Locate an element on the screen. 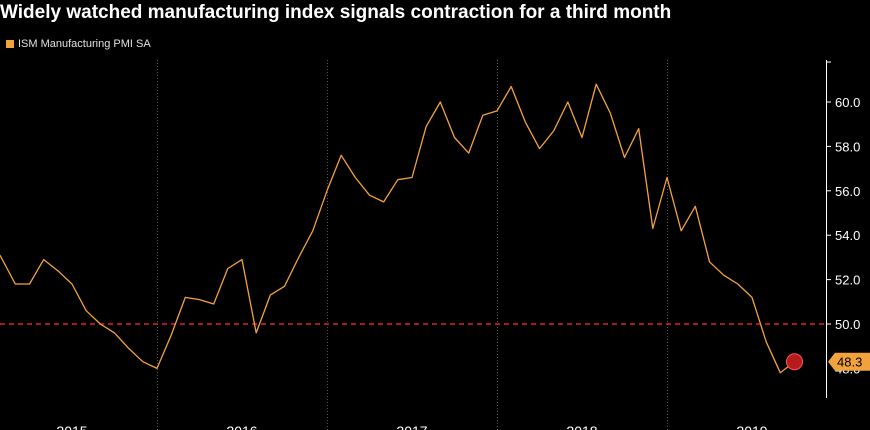 This screenshot has width=870, height=430. x-tick-label: 2015 is located at coordinates (71, 426).